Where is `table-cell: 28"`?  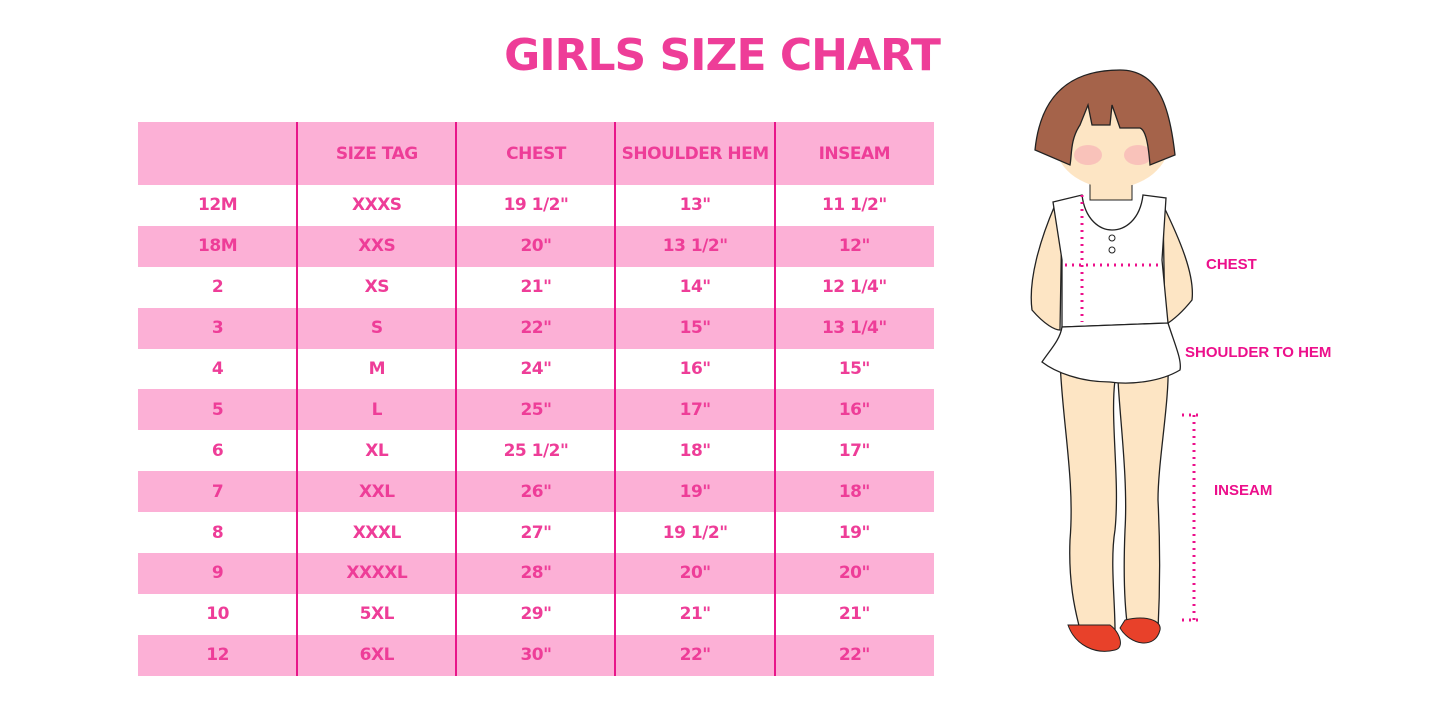 table-cell: 28" is located at coordinates (536, 573).